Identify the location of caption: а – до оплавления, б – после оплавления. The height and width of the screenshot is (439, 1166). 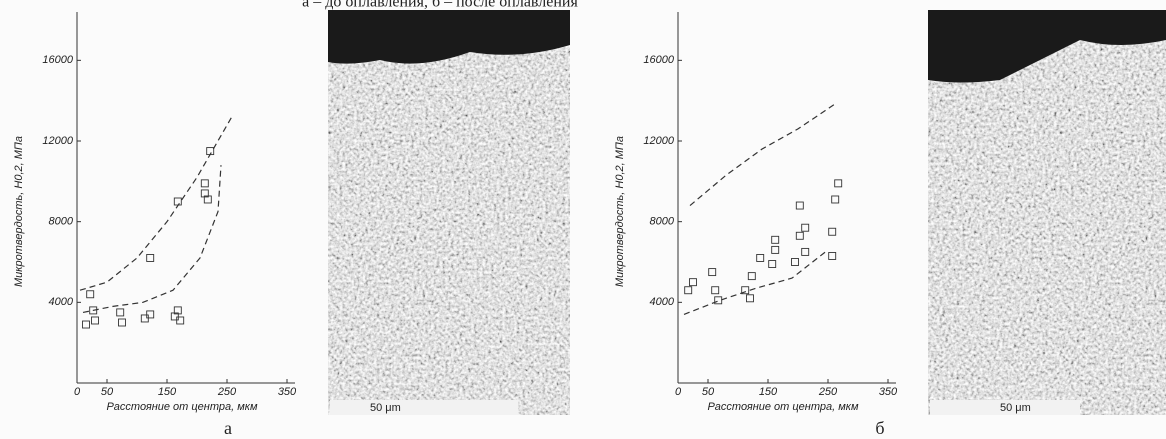
(440, 5).